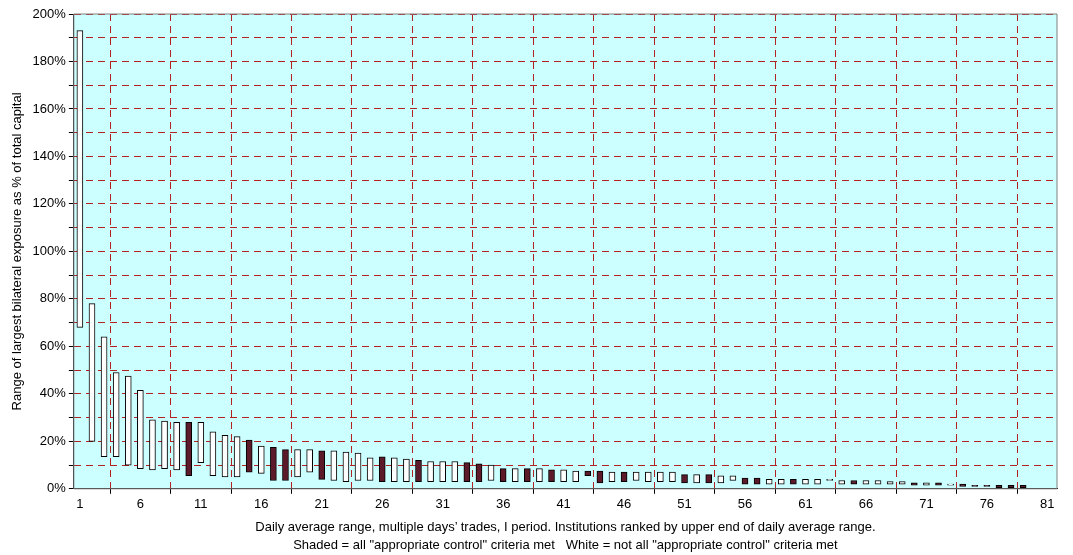  What do you see at coordinates (53, 393) in the screenshot?
I see `y-tick-label: 40%` at bounding box center [53, 393].